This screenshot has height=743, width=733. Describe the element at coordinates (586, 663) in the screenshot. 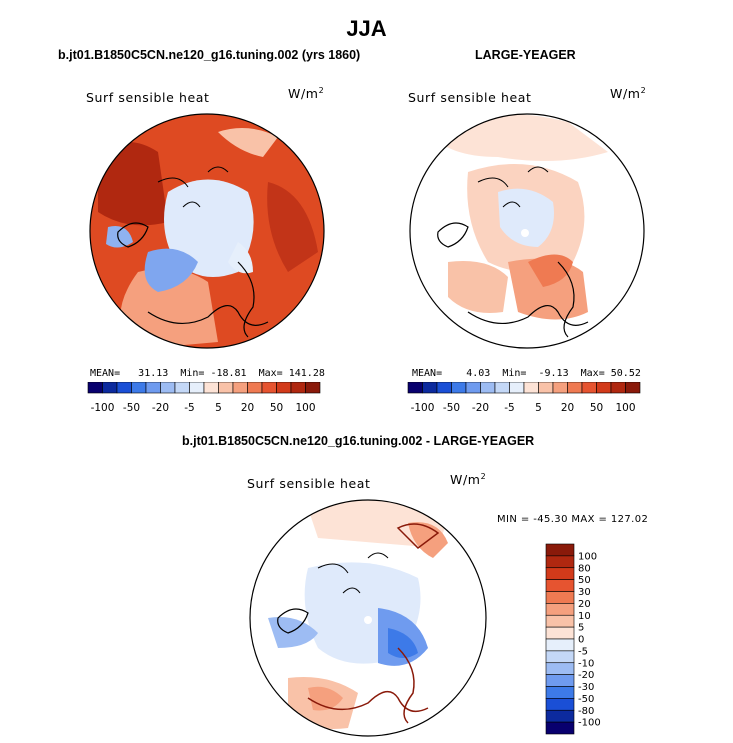

I see `colorbar-tick-label: -10` at that location.